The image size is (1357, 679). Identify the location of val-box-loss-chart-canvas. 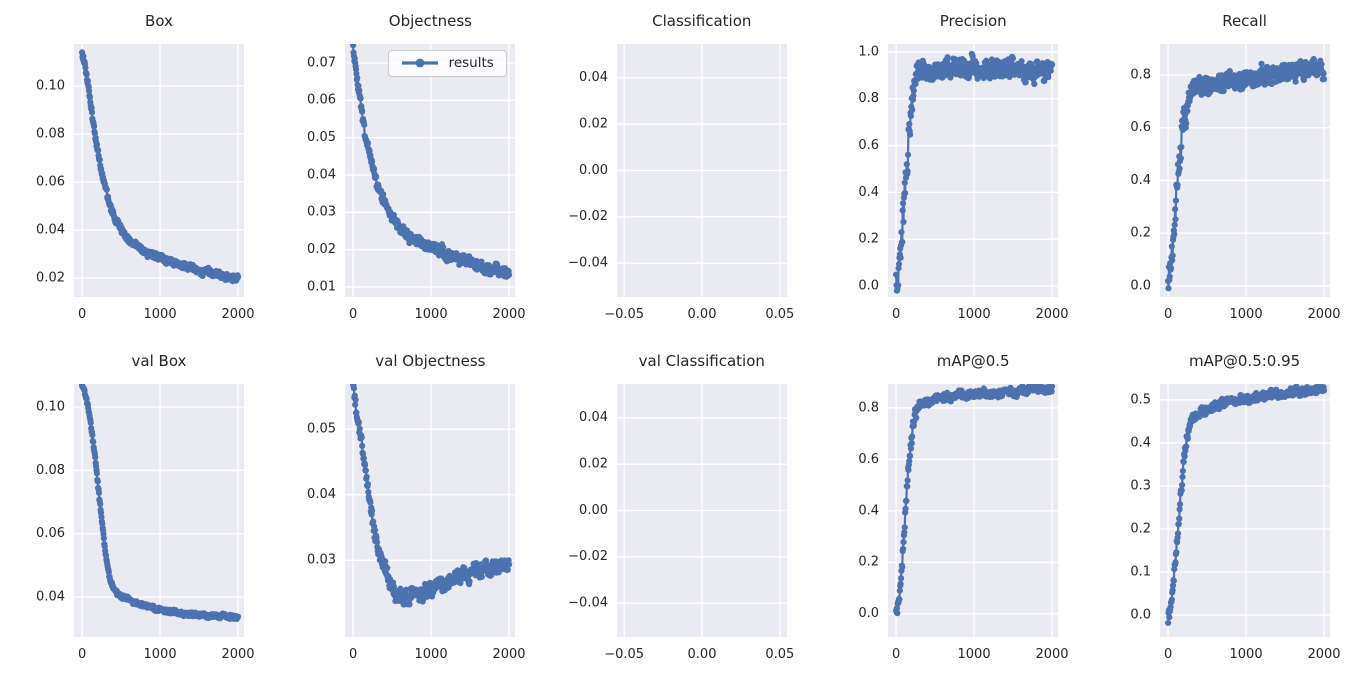
(136, 509).